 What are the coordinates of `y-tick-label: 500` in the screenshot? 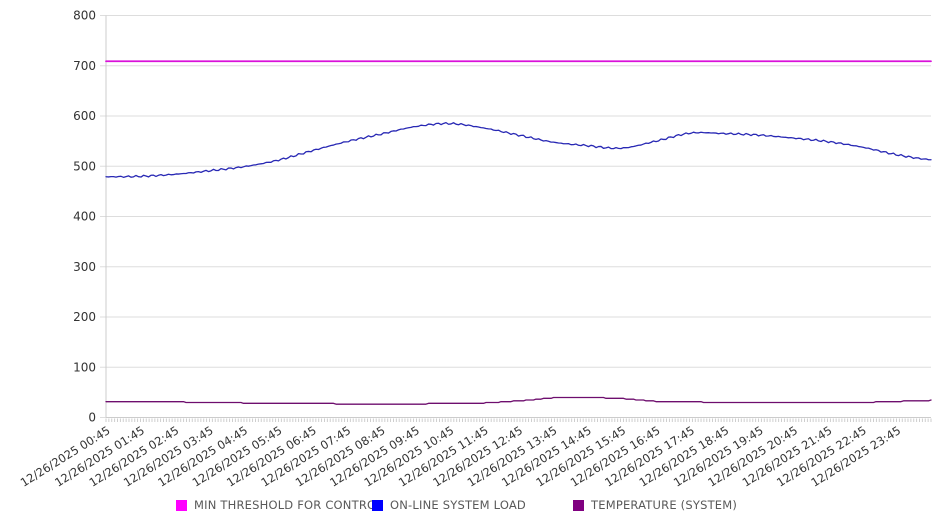 It's located at (84, 166).